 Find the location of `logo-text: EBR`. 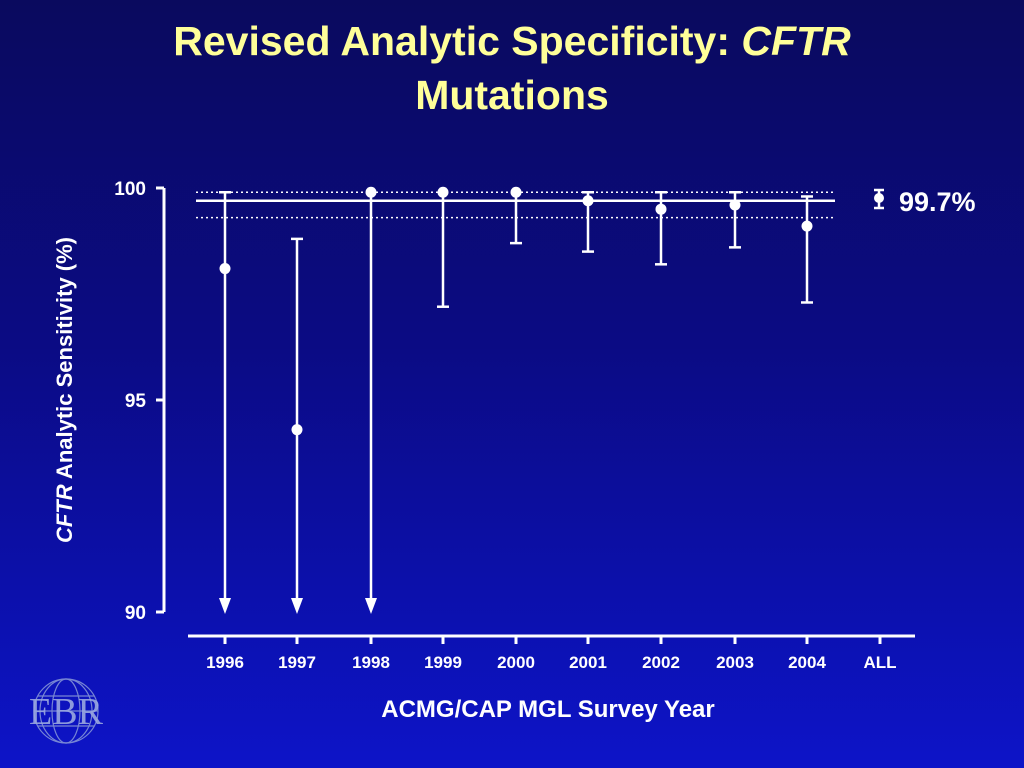

logo-text: EBR is located at coordinates (66, 712).